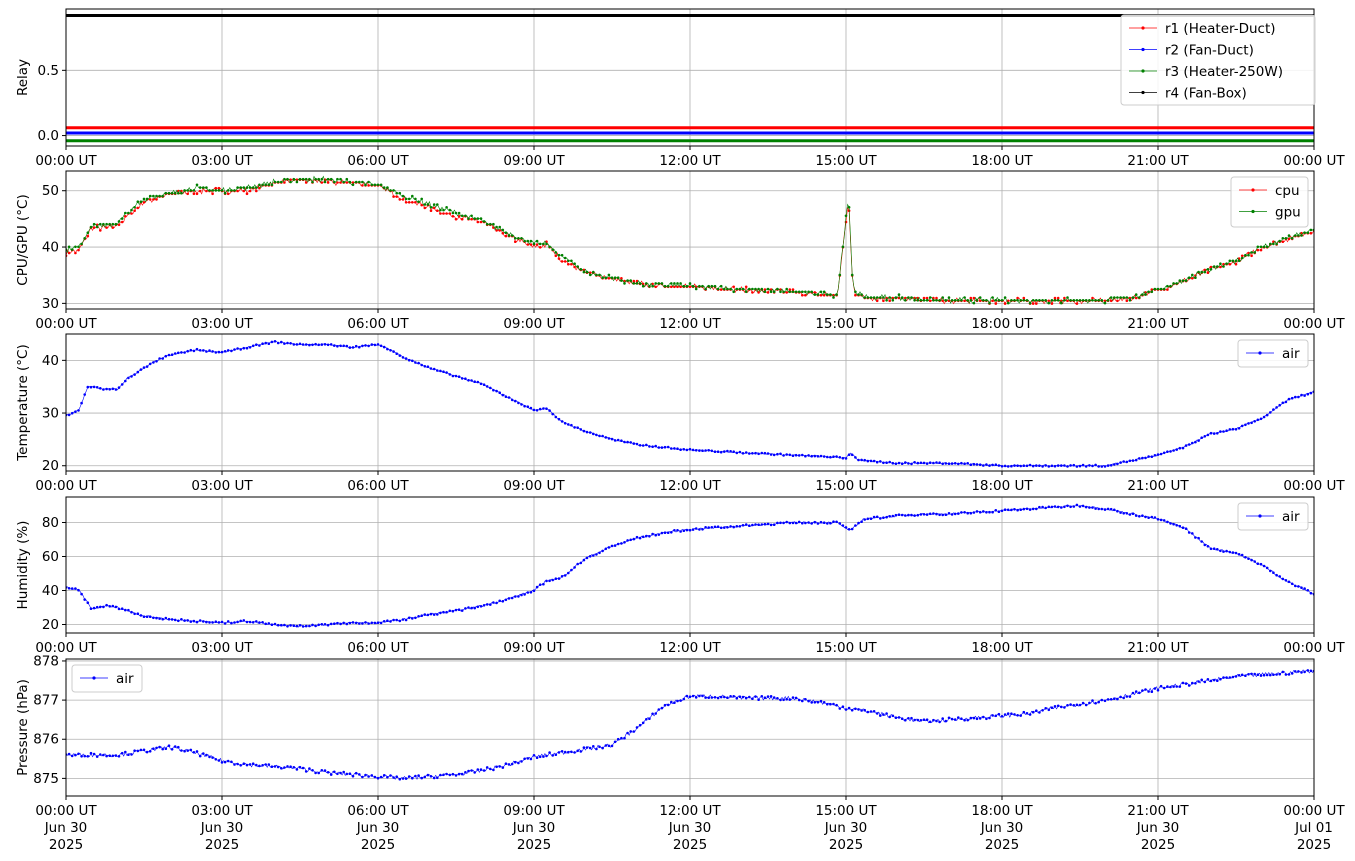 The image size is (1355, 861). What do you see at coordinates (94, 678) in the screenshot?
I see `legend-marker` at bounding box center [94, 678].